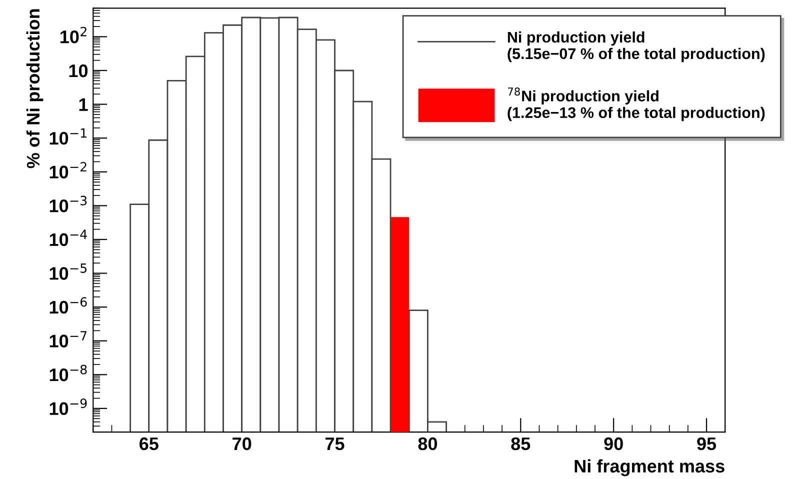 The height and width of the screenshot is (479, 803). I want to click on x-tick-label: 80, so click(428, 443).